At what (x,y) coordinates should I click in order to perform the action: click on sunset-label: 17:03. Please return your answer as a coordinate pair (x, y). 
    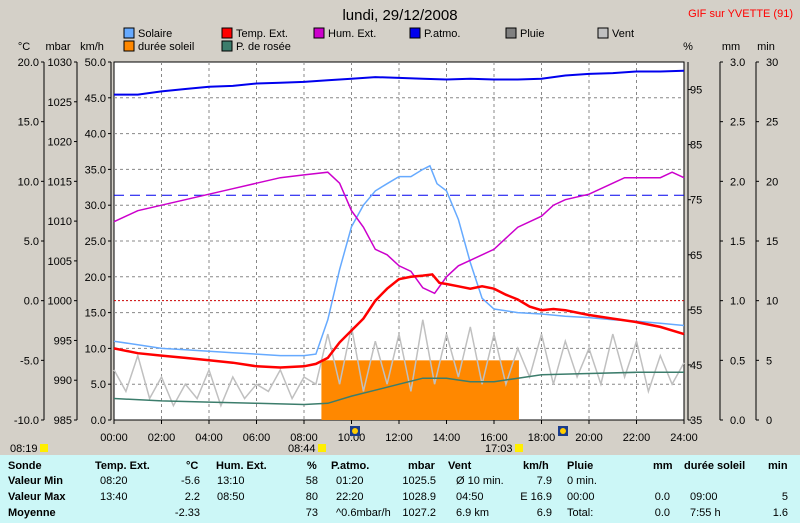
    Looking at the image, I should click on (499, 449).